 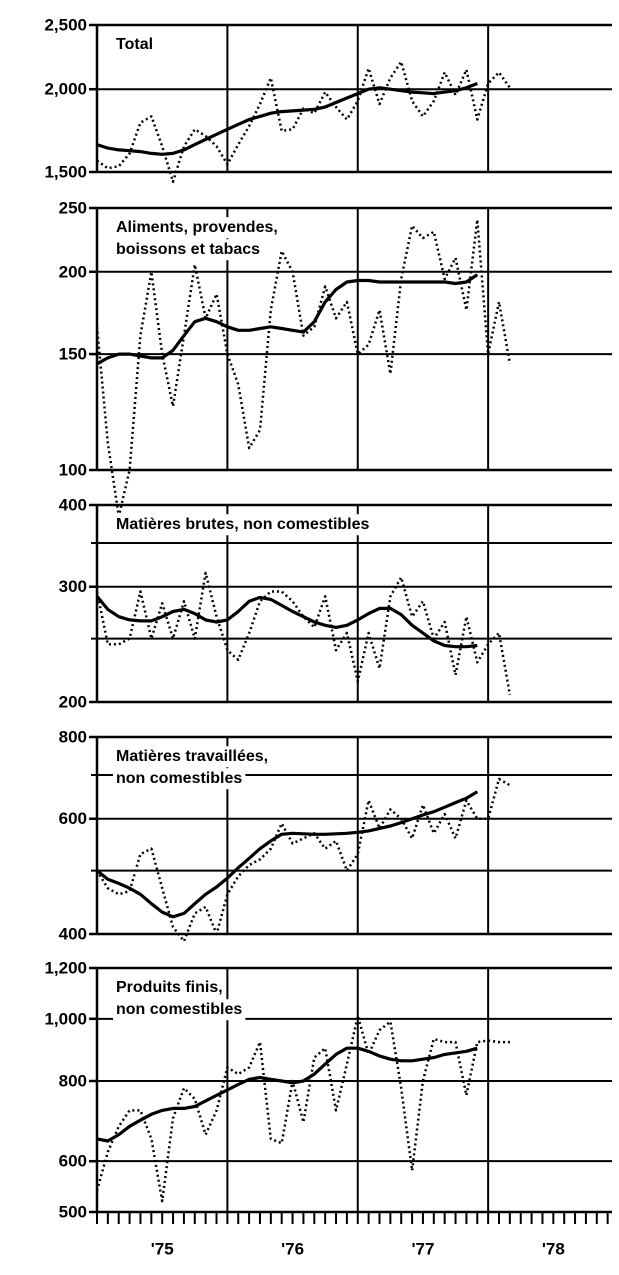 What do you see at coordinates (162, 1248) in the screenshot?
I see `x-tick-label: '75` at bounding box center [162, 1248].